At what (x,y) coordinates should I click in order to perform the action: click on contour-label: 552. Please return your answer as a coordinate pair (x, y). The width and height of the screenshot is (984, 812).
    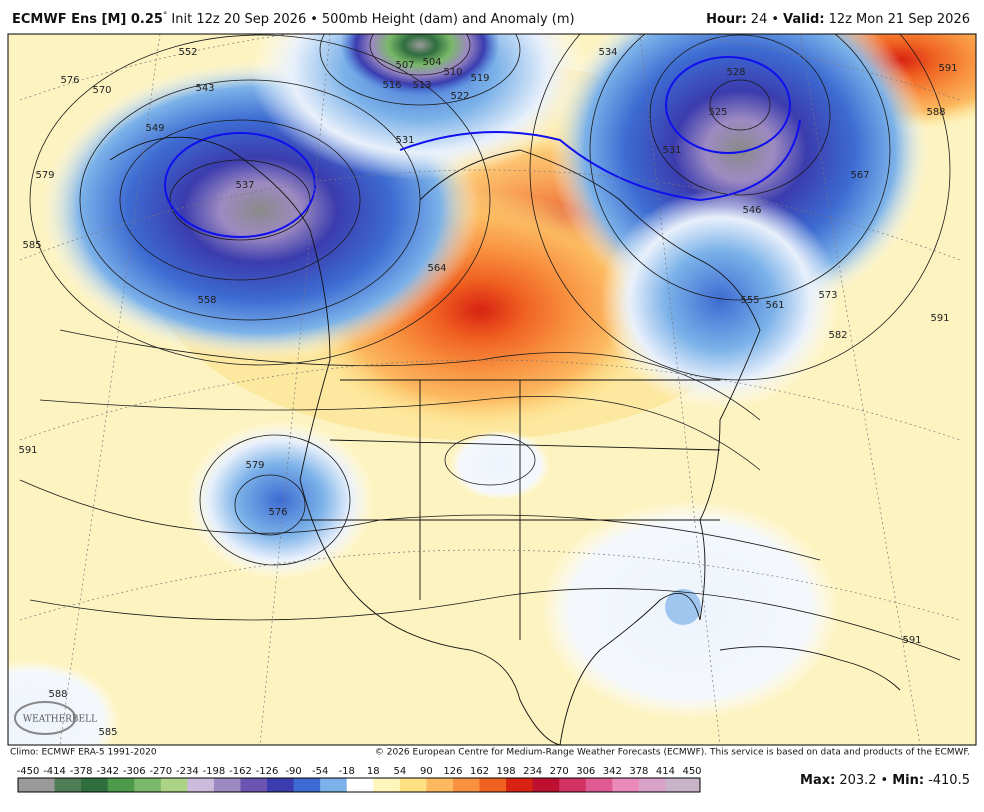
    Looking at the image, I should click on (187, 52).